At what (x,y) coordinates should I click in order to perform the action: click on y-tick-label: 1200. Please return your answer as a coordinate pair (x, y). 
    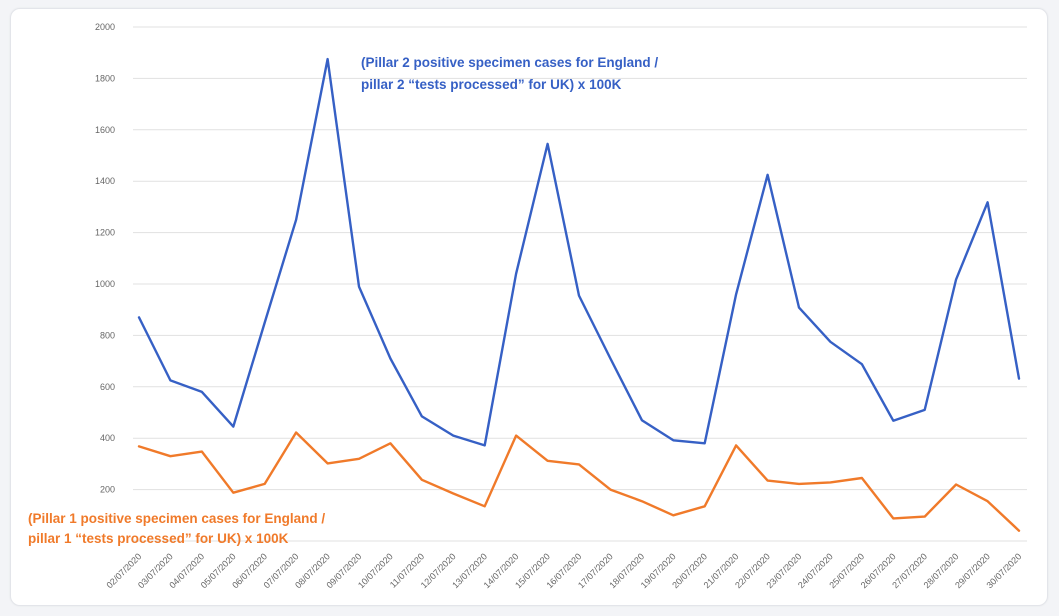
    Looking at the image, I should click on (105, 233).